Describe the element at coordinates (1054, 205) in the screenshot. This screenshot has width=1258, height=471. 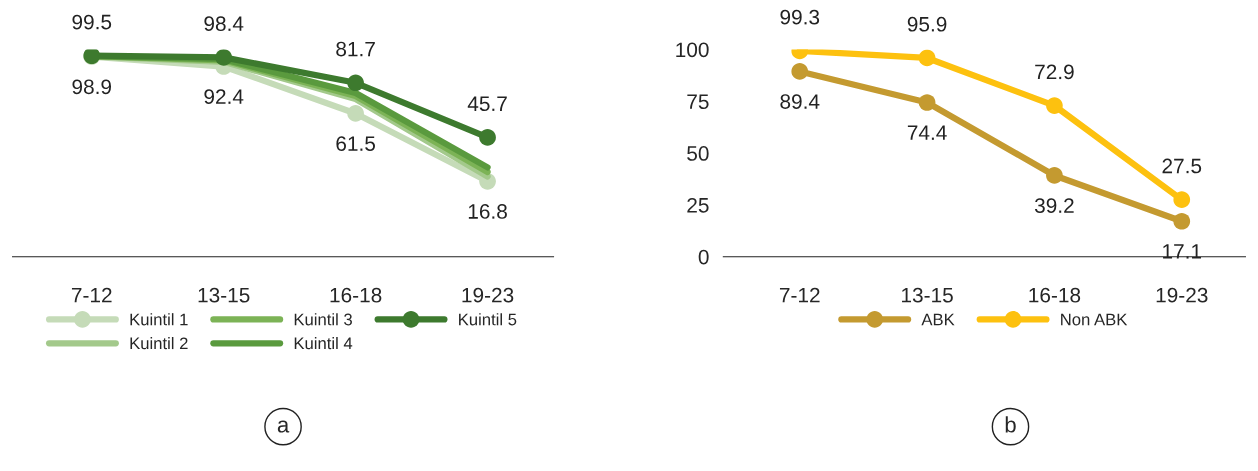
I see `data-label: 39.2` at that location.